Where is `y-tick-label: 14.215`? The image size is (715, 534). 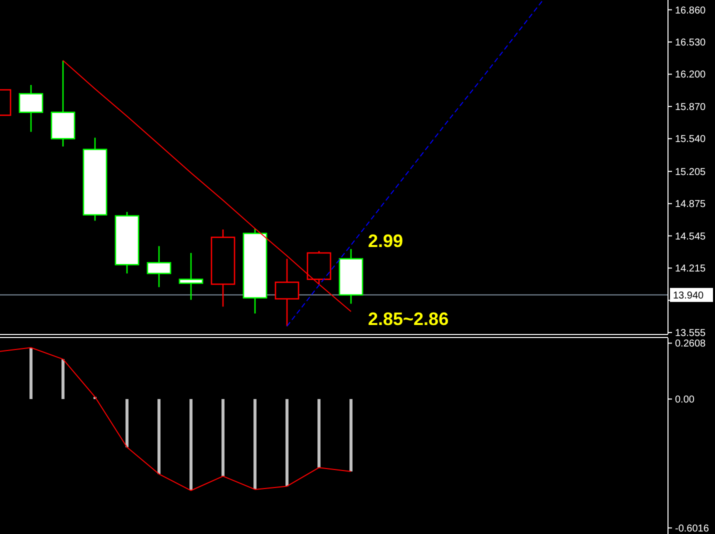 y-tick-label: 14.215 is located at coordinates (690, 269).